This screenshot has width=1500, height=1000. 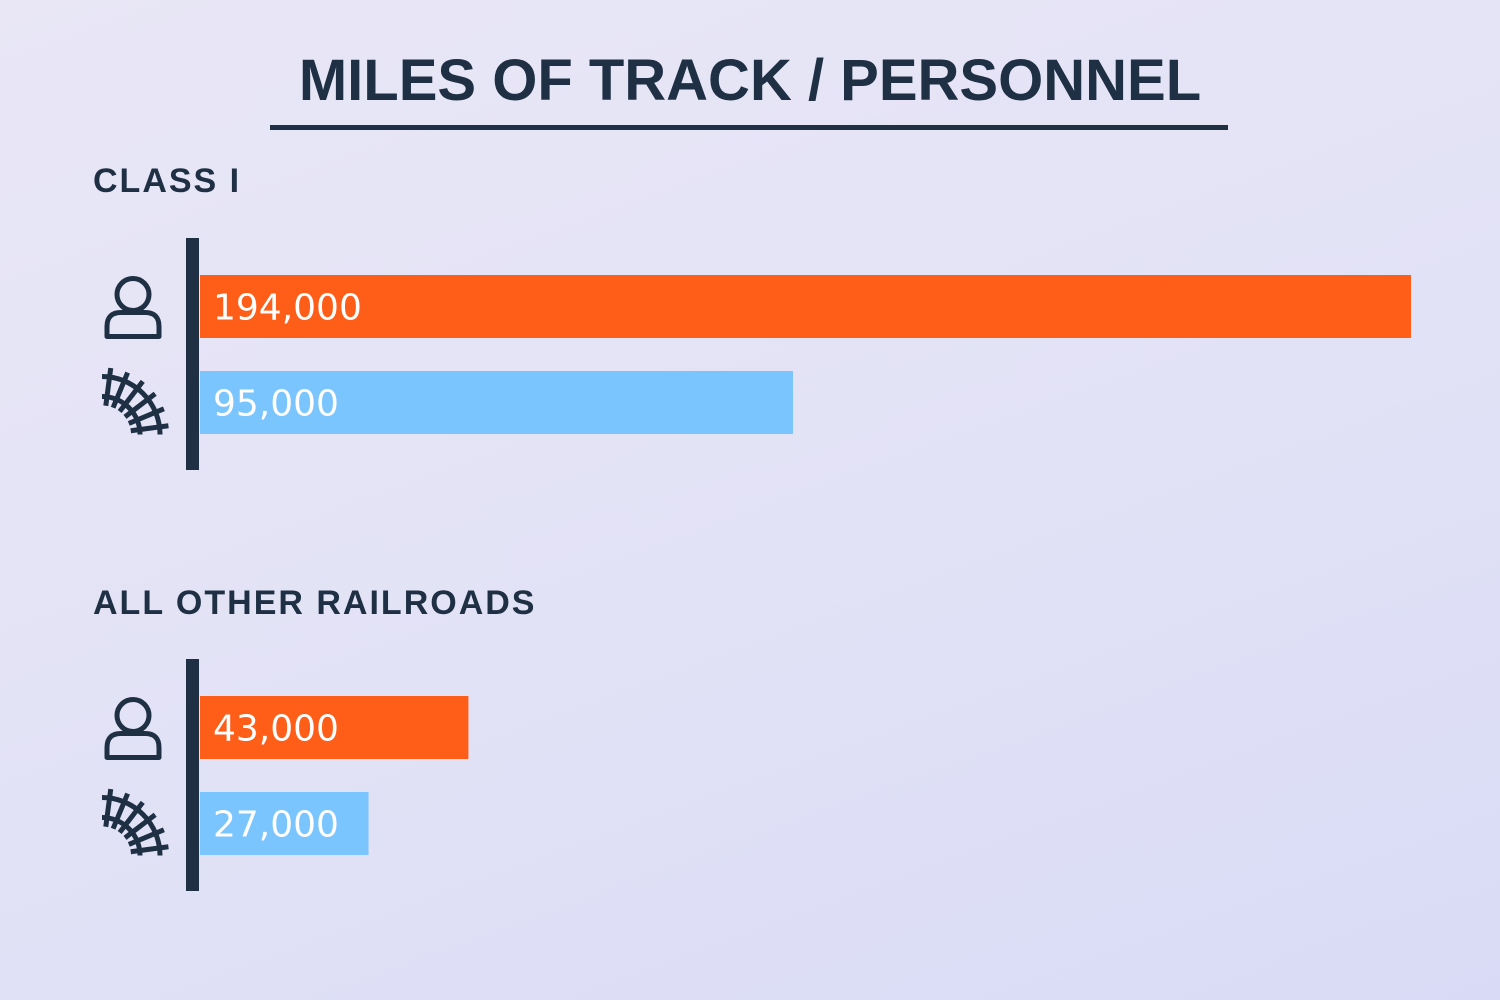 What do you see at coordinates (167, 181) in the screenshot?
I see `group-label: CLASS I` at bounding box center [167, 181].